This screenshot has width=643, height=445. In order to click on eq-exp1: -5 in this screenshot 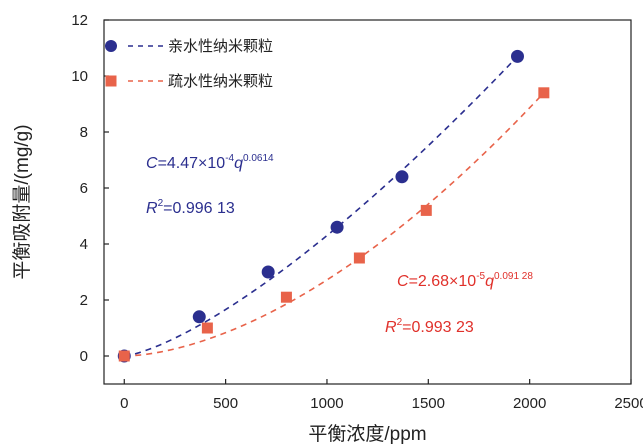, I will do `click(480, 276)`.